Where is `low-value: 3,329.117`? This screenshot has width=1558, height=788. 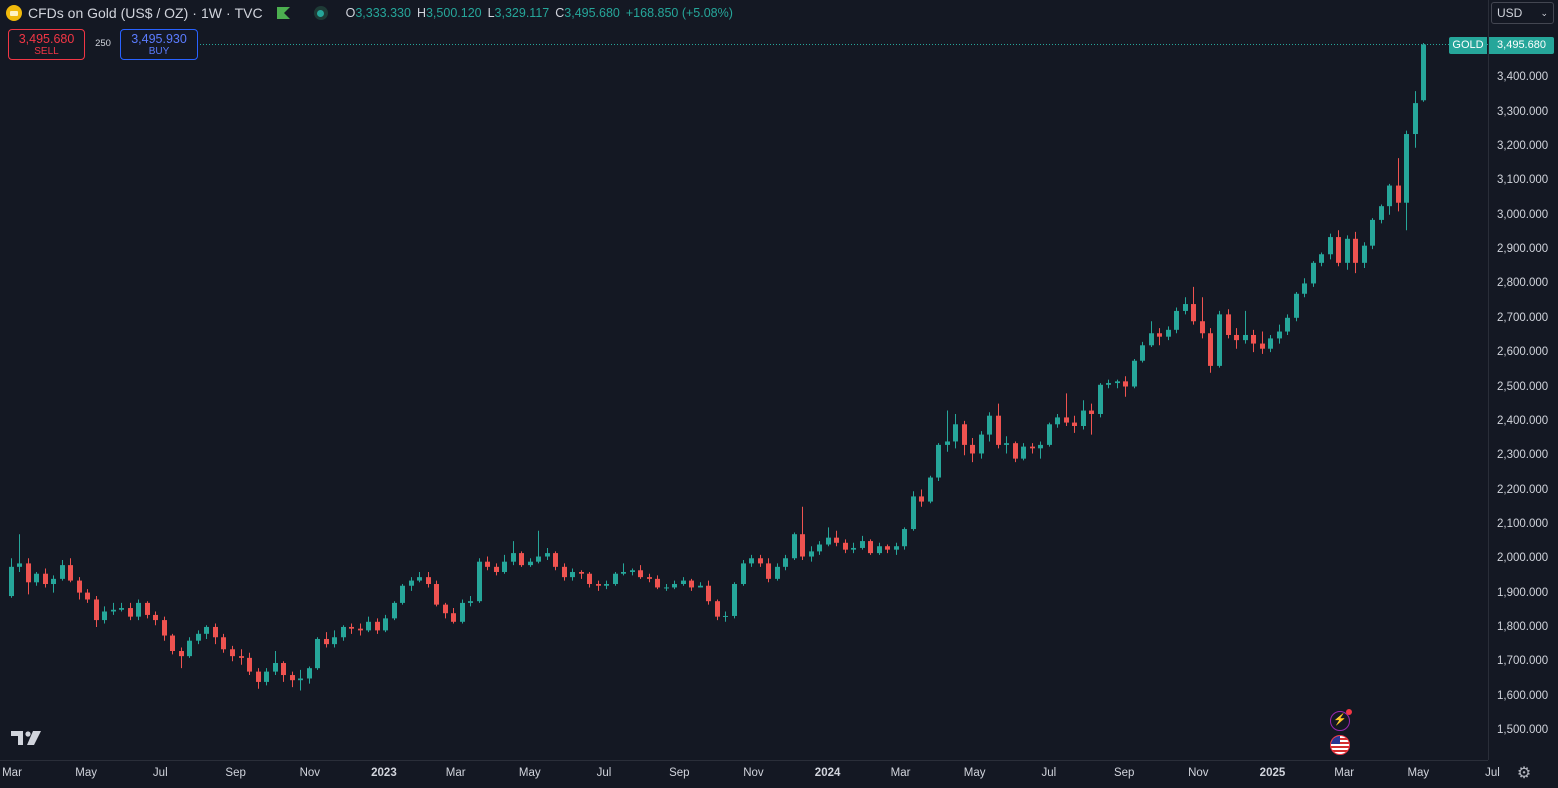
low-value: 3,329.117 is located at coordinates (522, 13).